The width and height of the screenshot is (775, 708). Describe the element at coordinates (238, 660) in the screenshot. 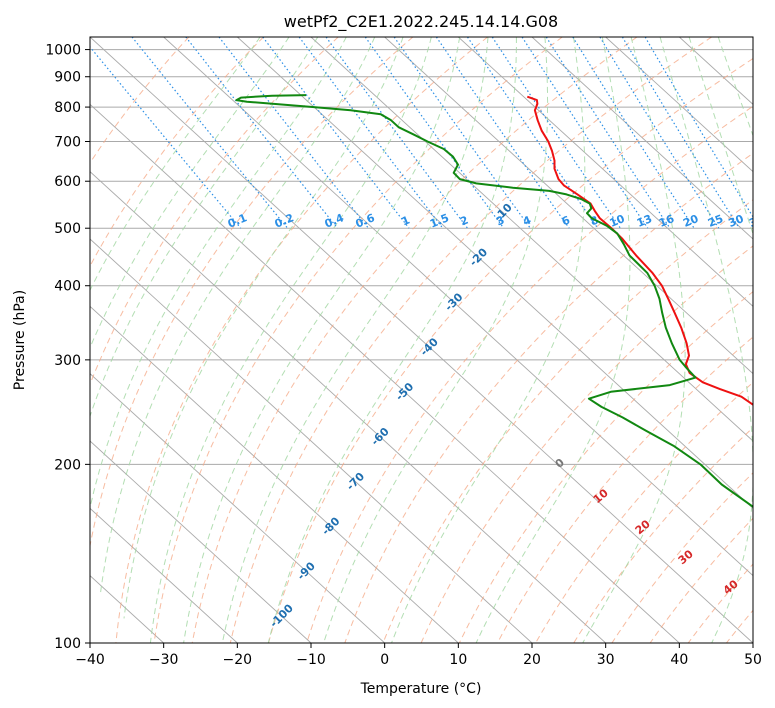

I see `x-tick-label: −20` at that location.